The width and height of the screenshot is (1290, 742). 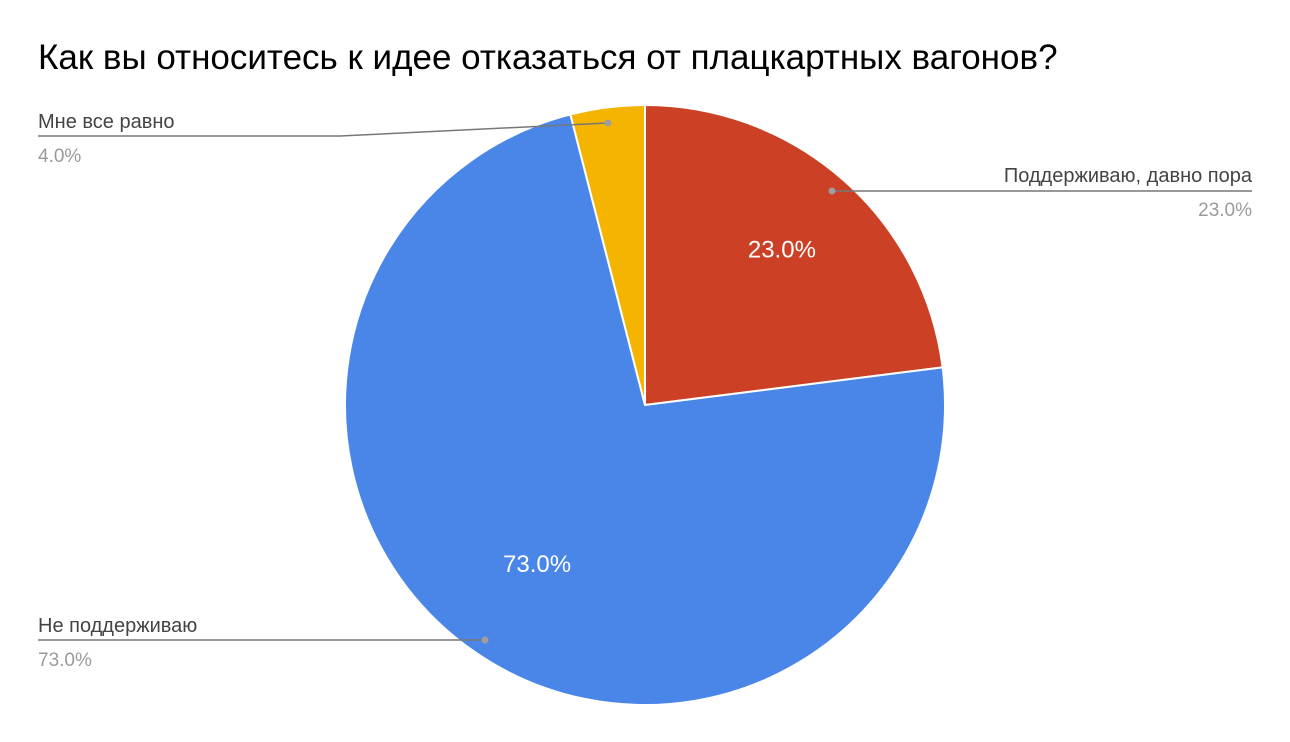 What do you see at coordinates (117, 626) in the screenshot?
I see `callout-label-slice-2: Не поддерживаю` at bounding box center [117, 626].